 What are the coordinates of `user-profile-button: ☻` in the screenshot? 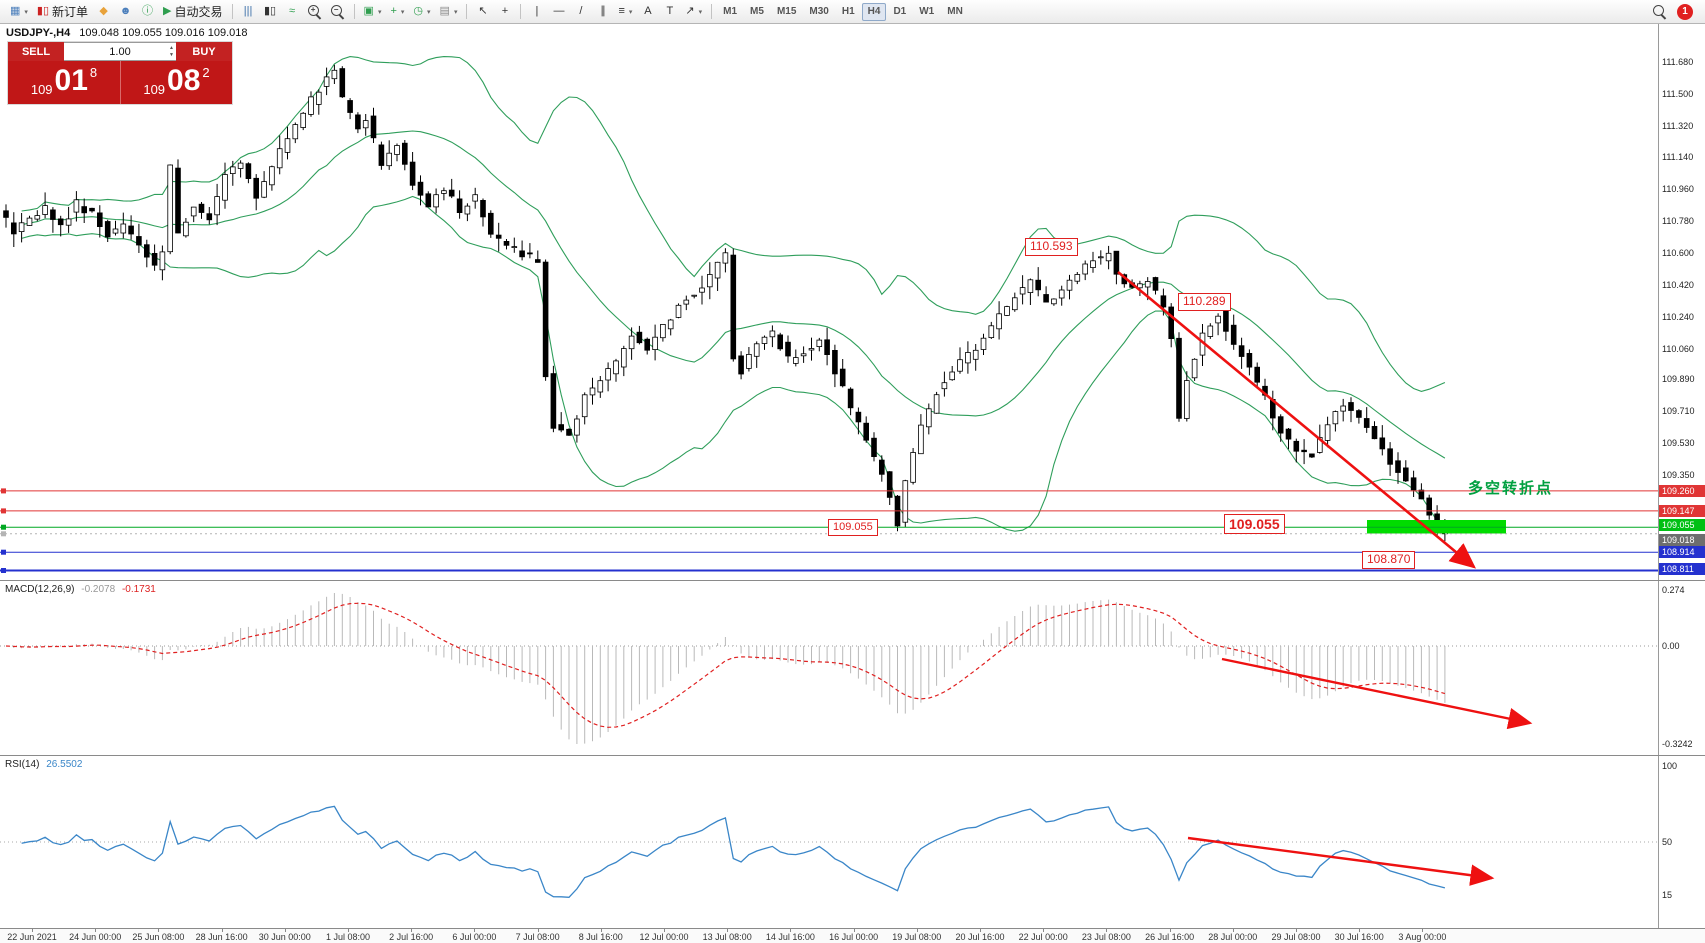 It's located at (125, 12).